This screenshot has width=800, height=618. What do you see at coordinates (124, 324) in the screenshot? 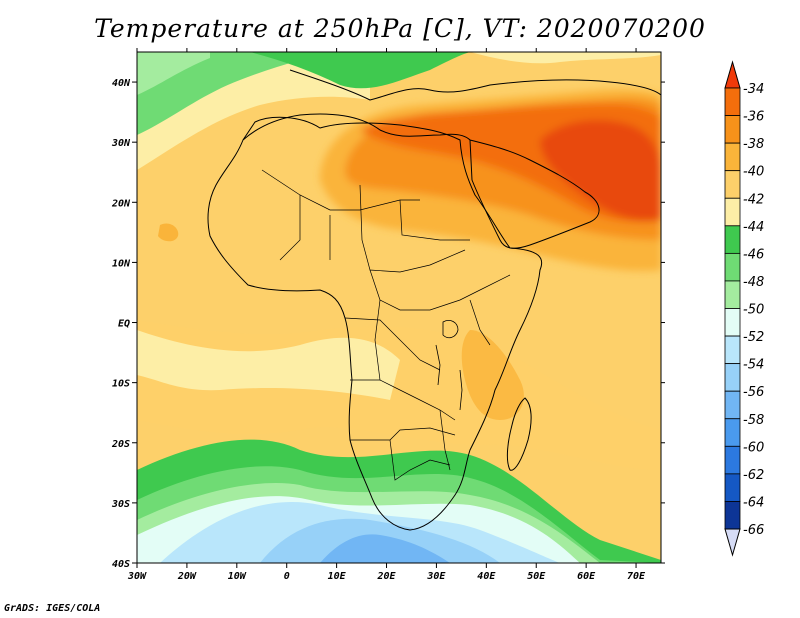
I see `y-tick-label: EQ` at bounding box center [124, 324].